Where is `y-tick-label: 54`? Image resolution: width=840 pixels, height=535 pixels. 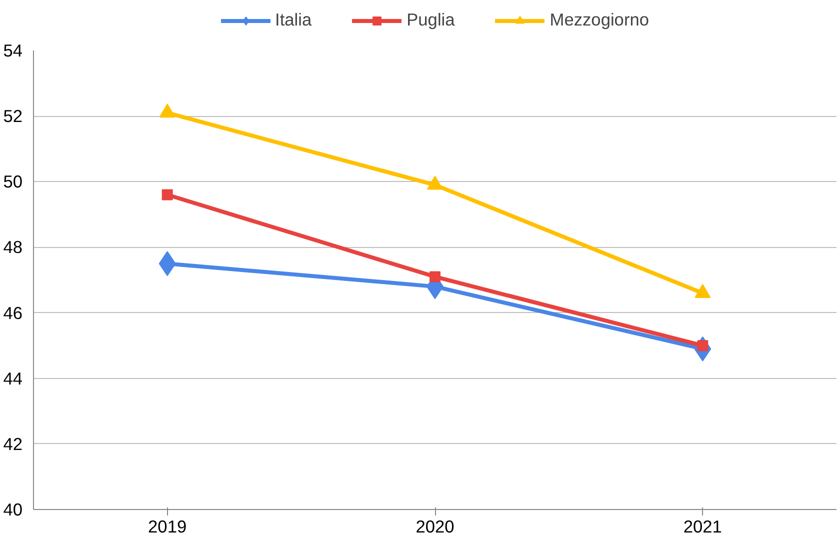 y-tick-label: 54 is located at coordinates (13, 50).